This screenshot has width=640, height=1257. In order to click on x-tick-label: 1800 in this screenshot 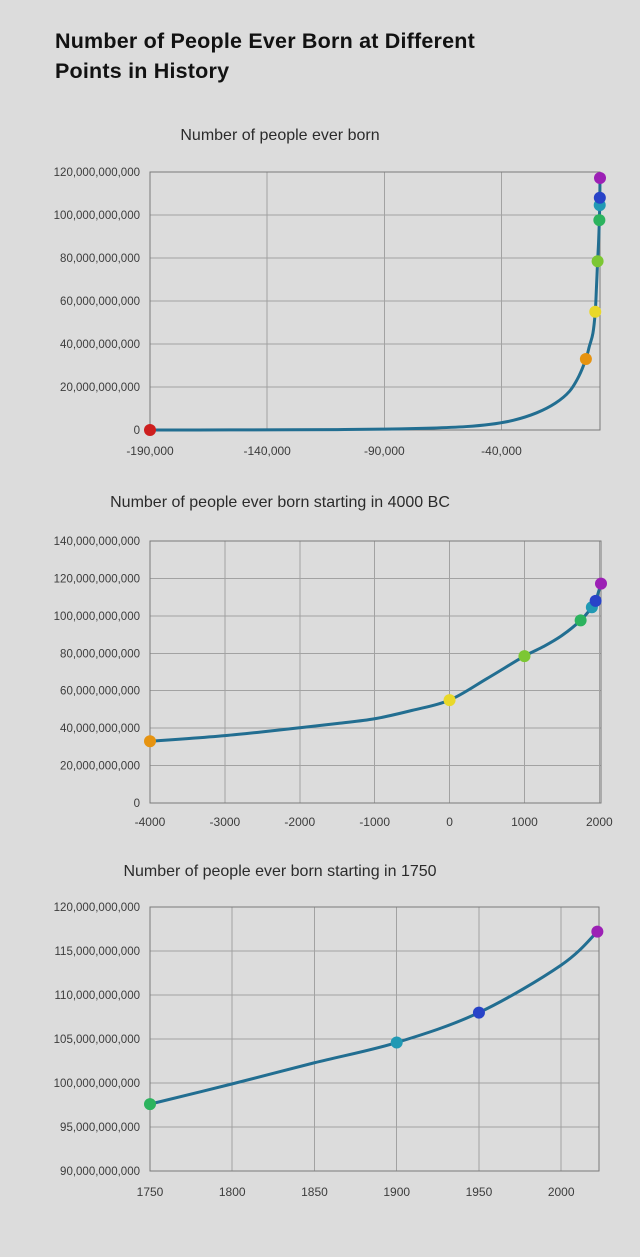, I will do `click(232, 1192)`.